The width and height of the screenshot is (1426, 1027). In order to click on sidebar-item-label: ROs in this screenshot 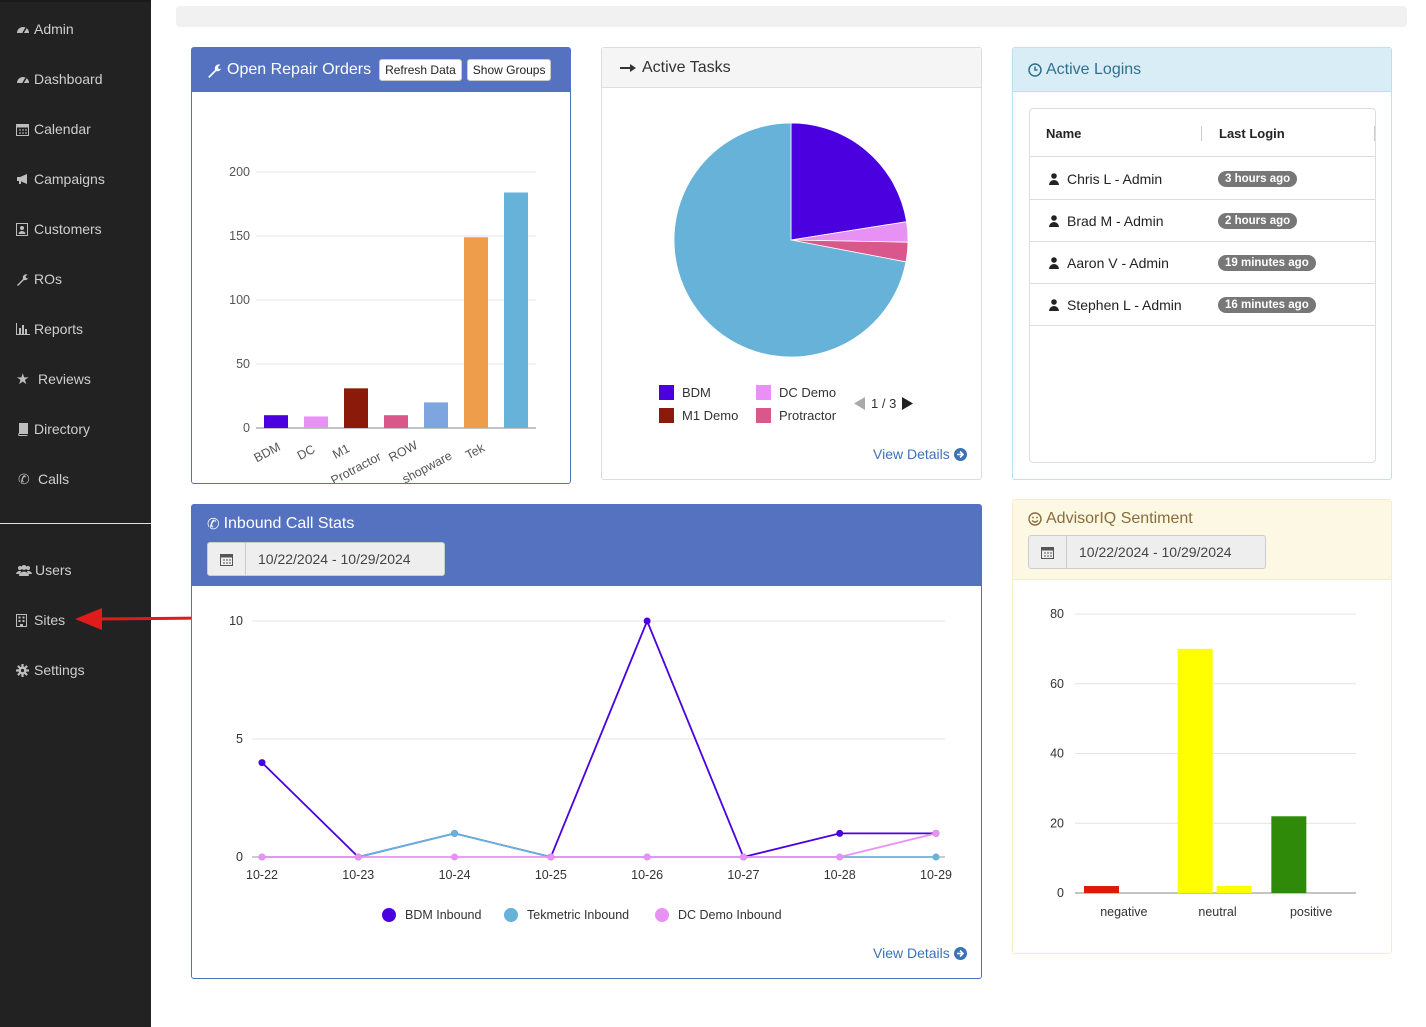, I will do `click(48, 279)`.